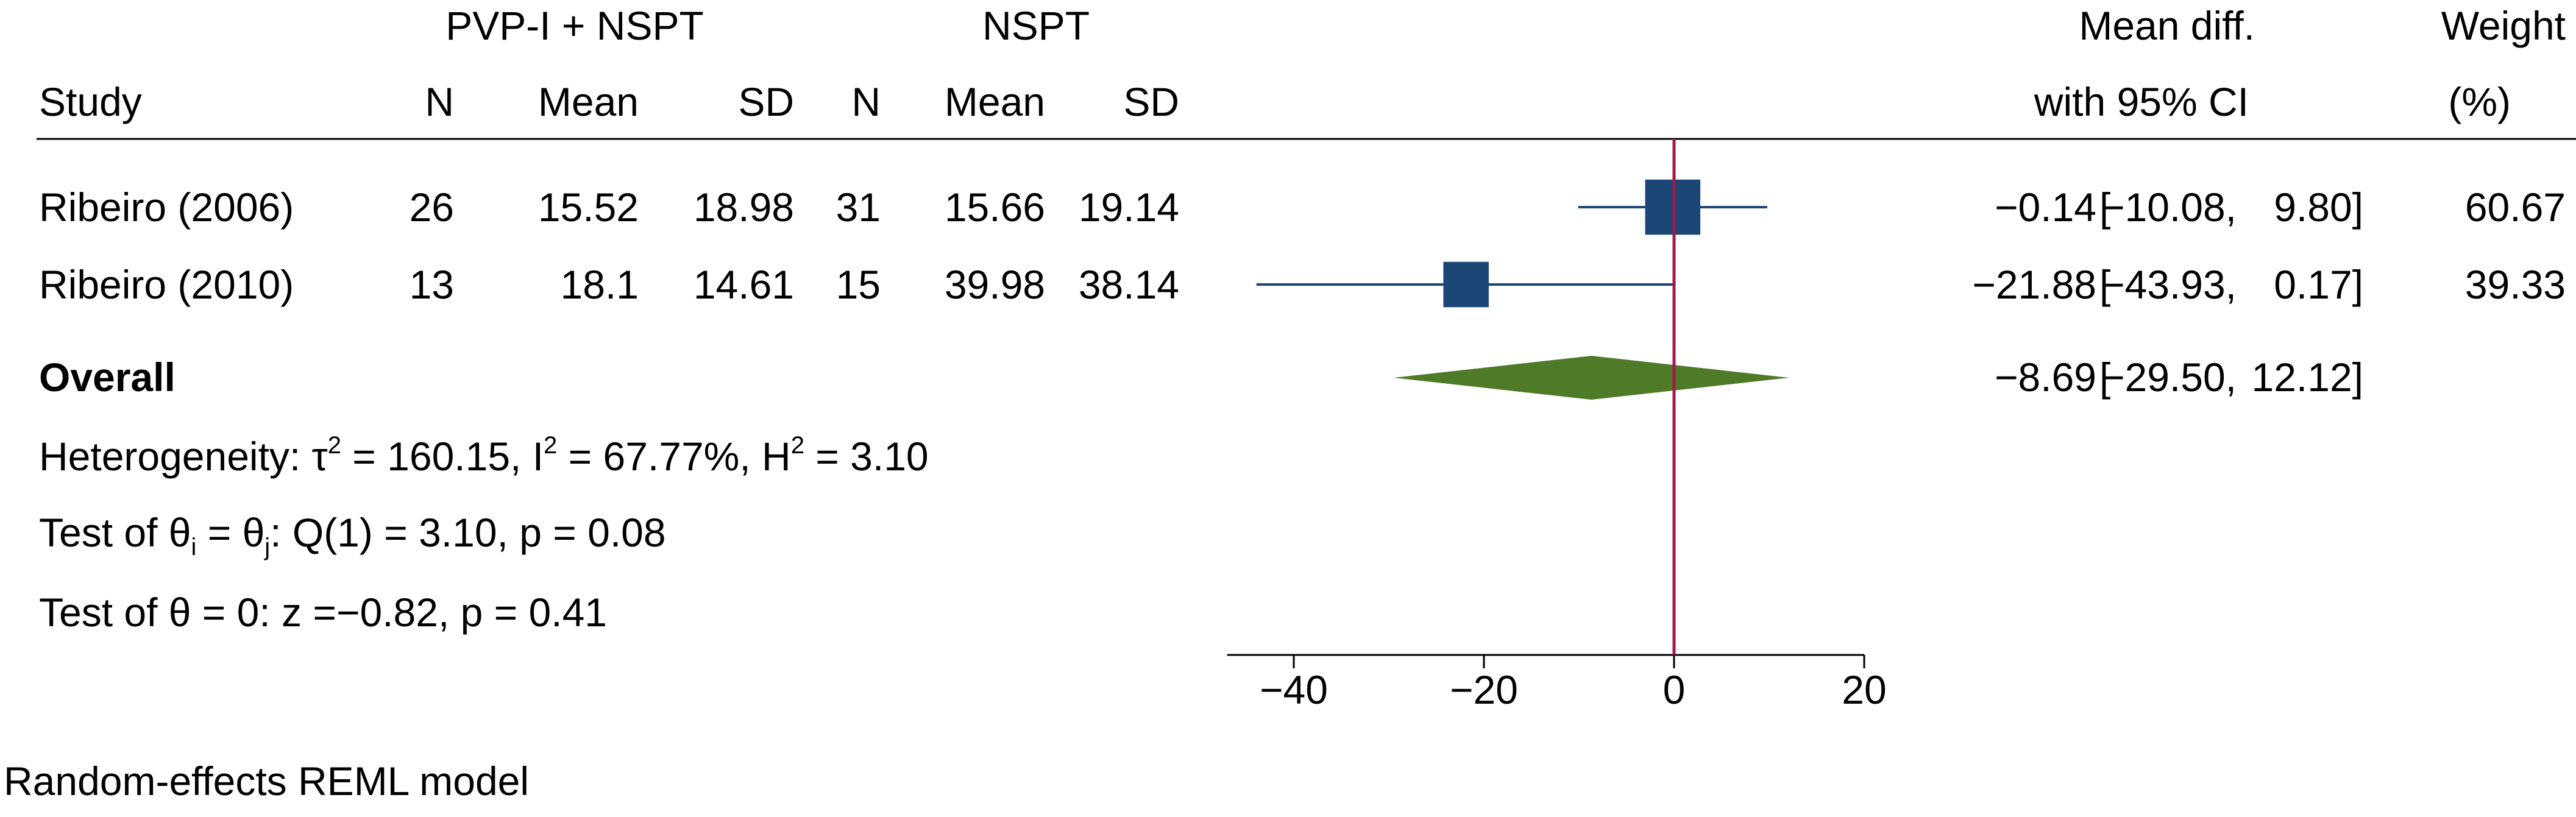 This screenshot has width=2576, height=817. Describe the element at coordinates (323, 612) in the screenshot. I see `test-zero-effect: Test of θ = 0: z =−0.82, p = 0.41` at that location.